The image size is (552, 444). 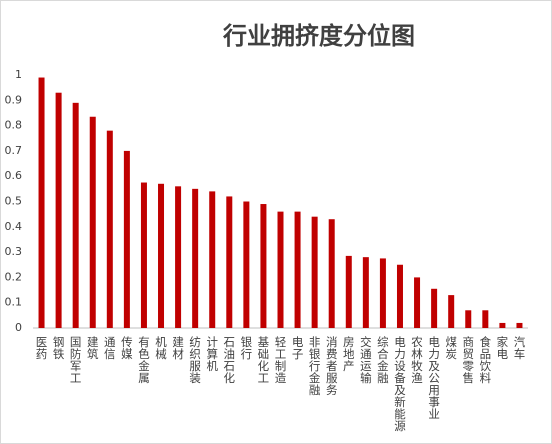 I want to click on y-tick-label: 0.9, so click(x=14, y=99).